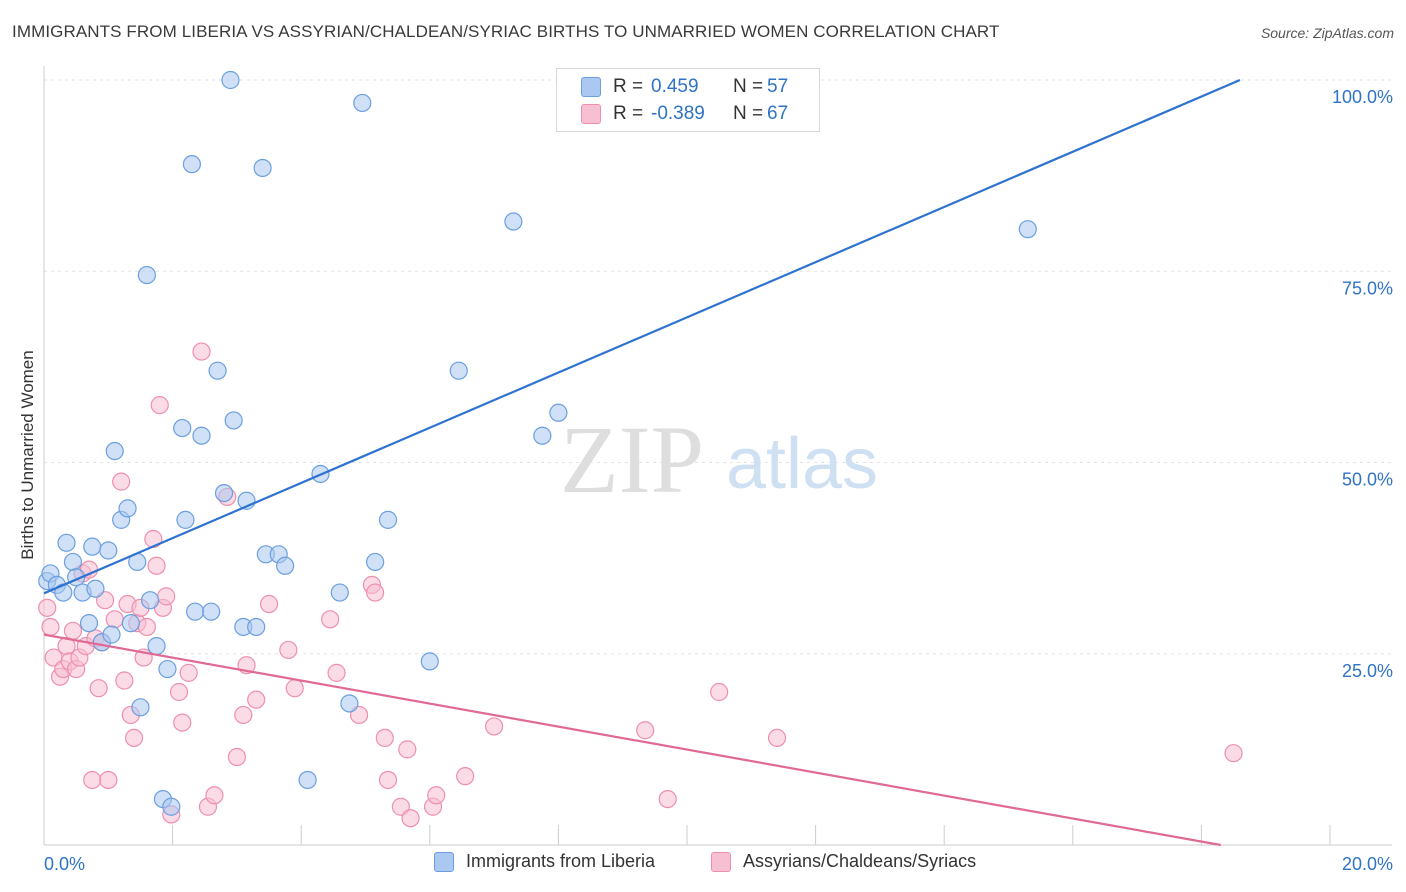 The image size is (1406, 892). I want to click on source-label: Source: ZipAtlas.com, so click(1327, 33).